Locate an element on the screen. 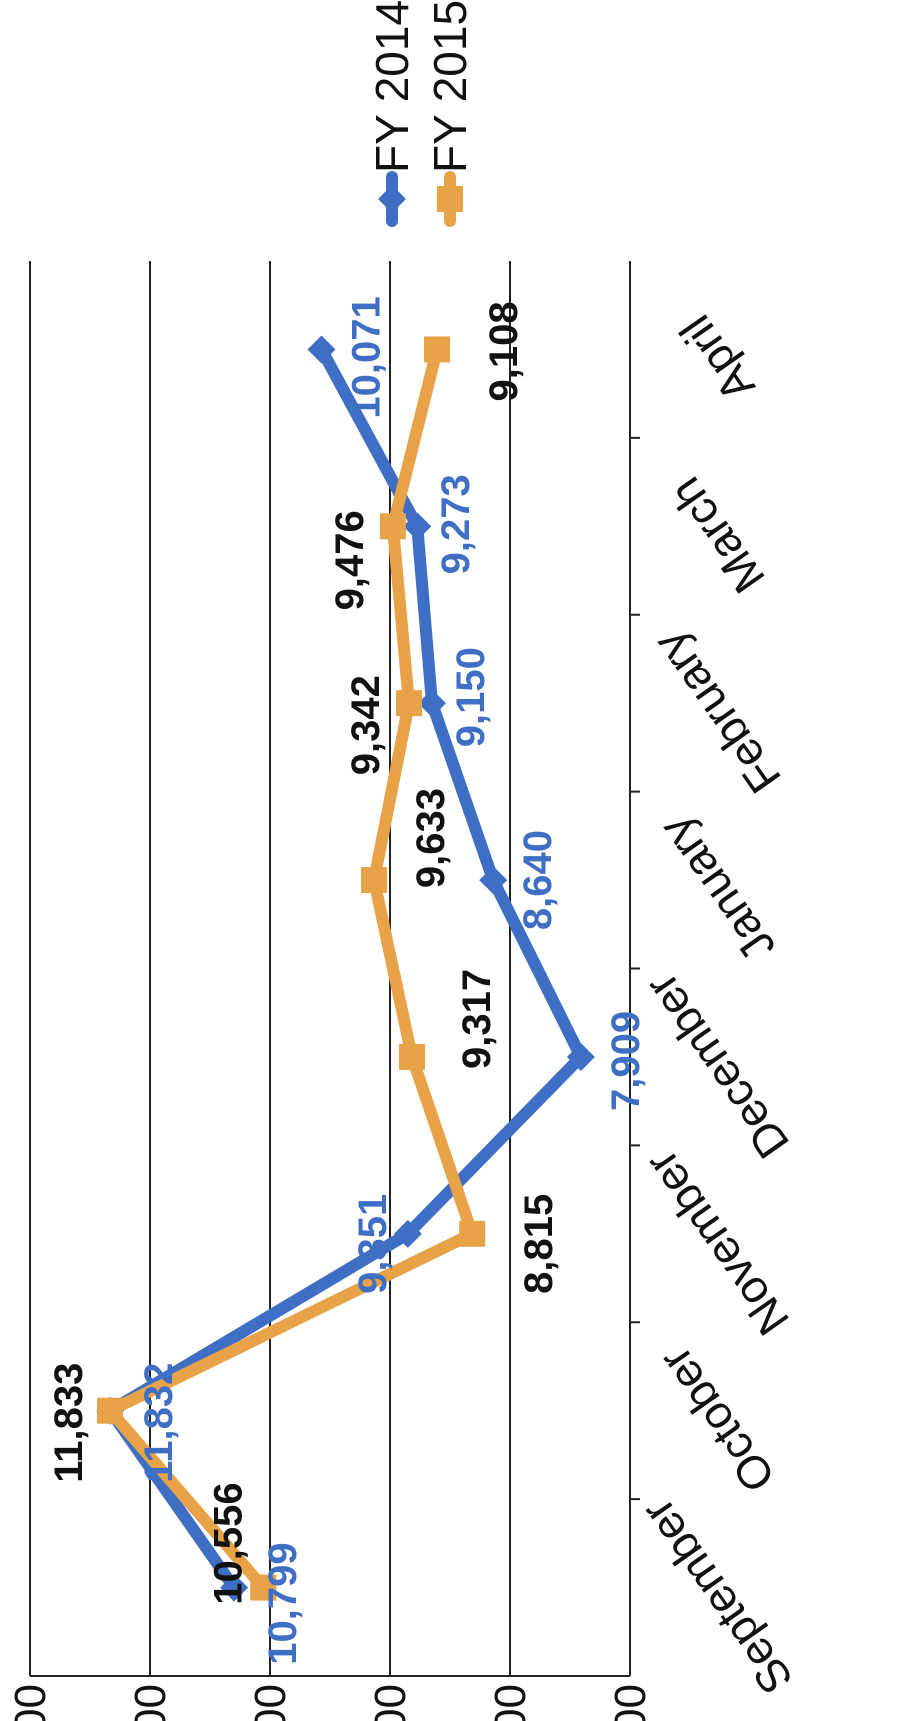  x-category-label: December is located at coordinates (717, 1066).